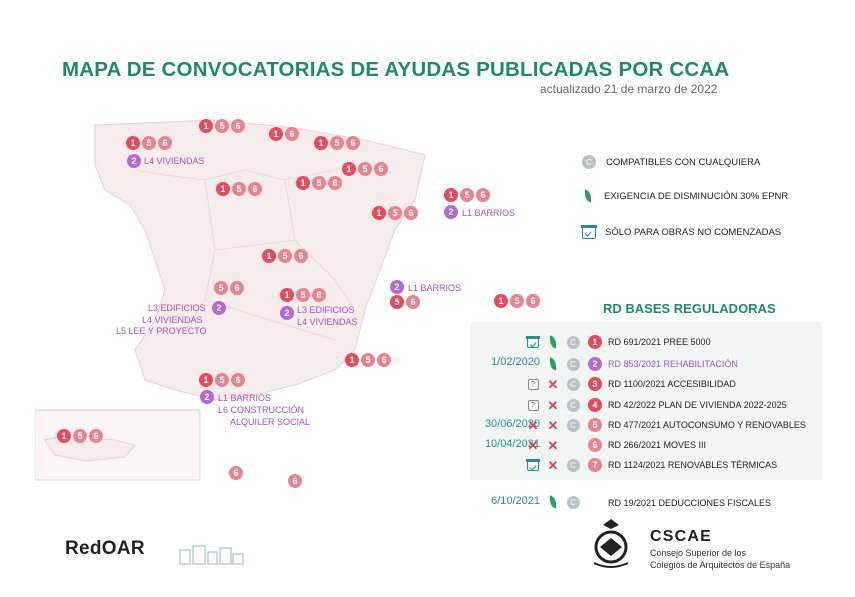 The image size is (855, 597). Describe the element at coordinates (595, 364) in the screenshot. I see `rd-badge-2: 2` at that location.